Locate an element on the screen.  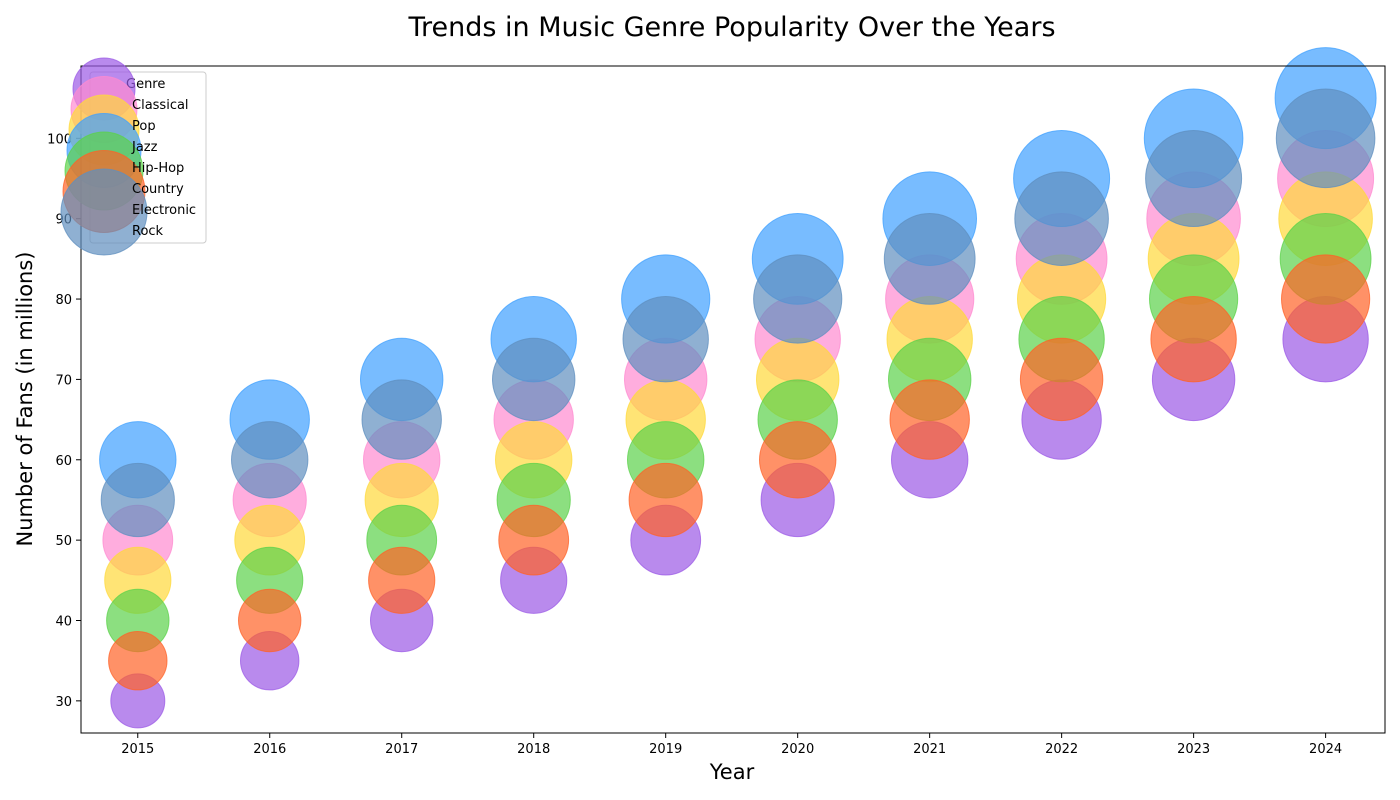
y-tick-label: 70 is located at coordinates (63, 380).